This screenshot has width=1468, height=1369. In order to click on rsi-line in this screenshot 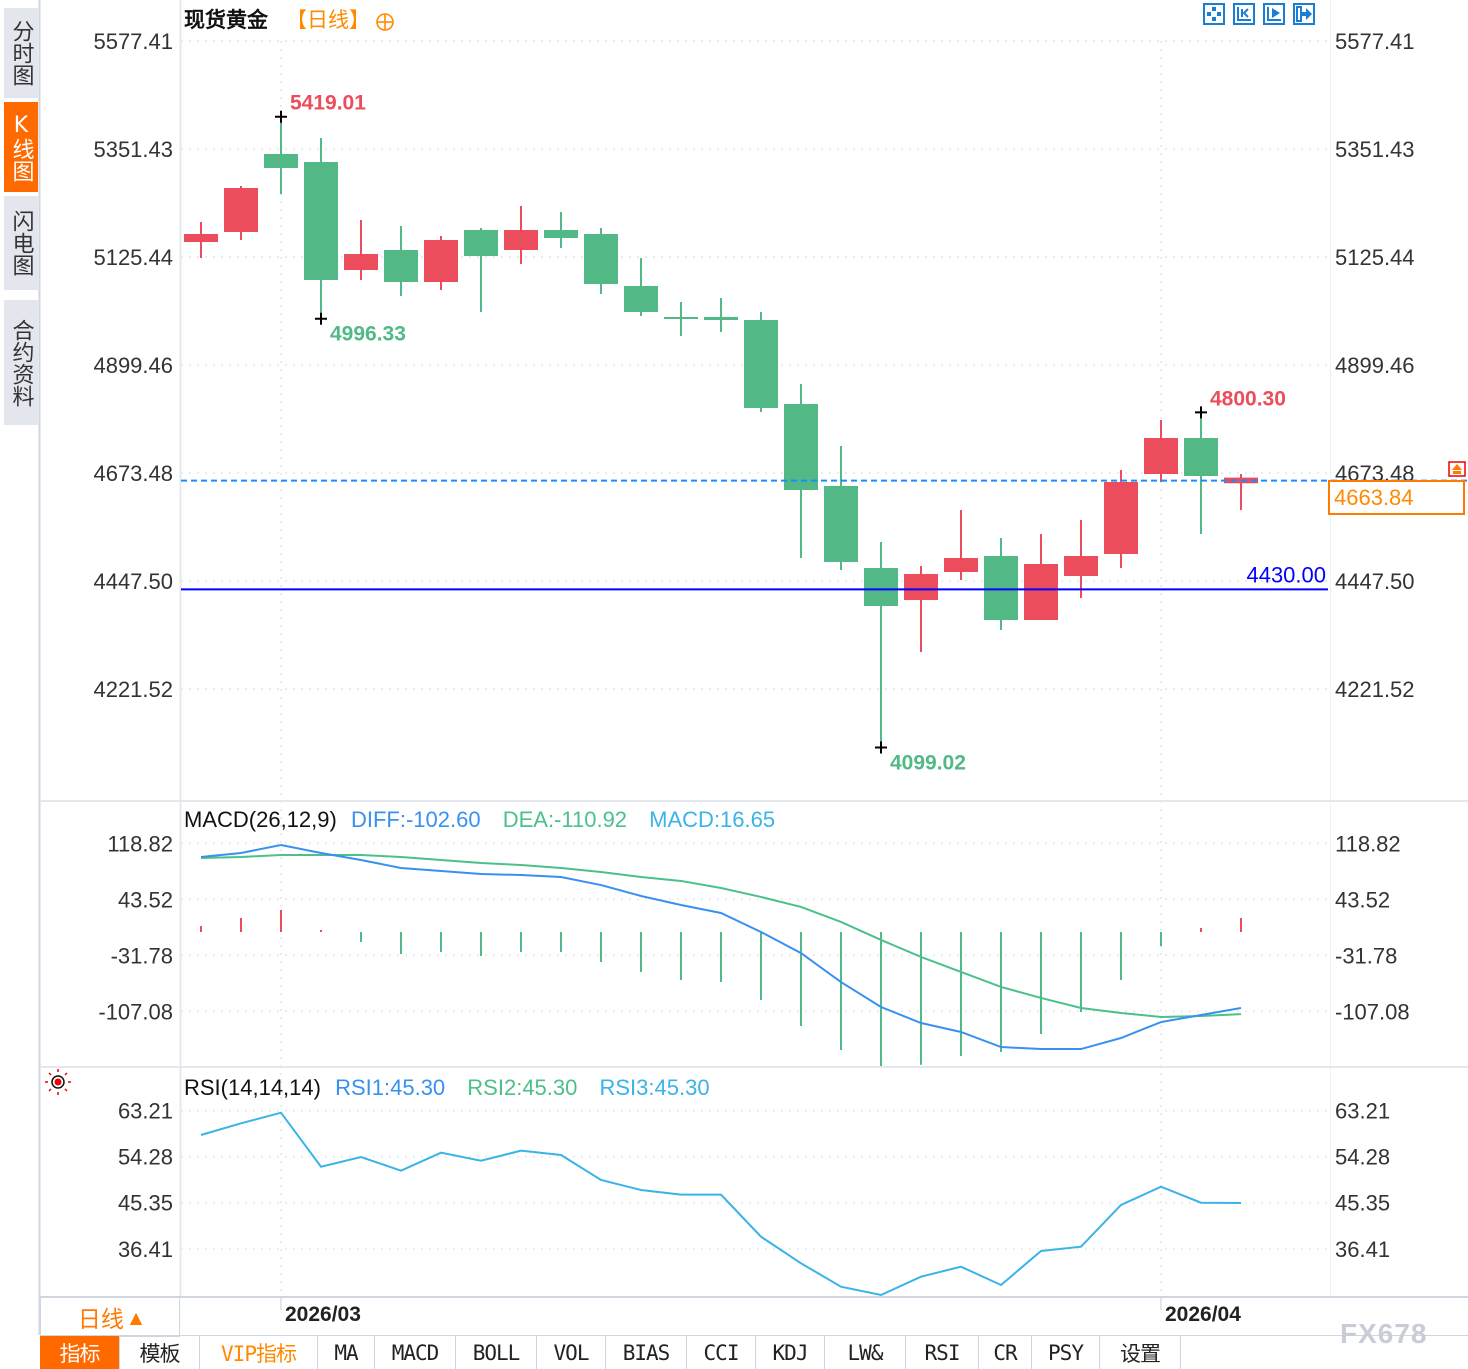, I will do `click(721, 1204)`.